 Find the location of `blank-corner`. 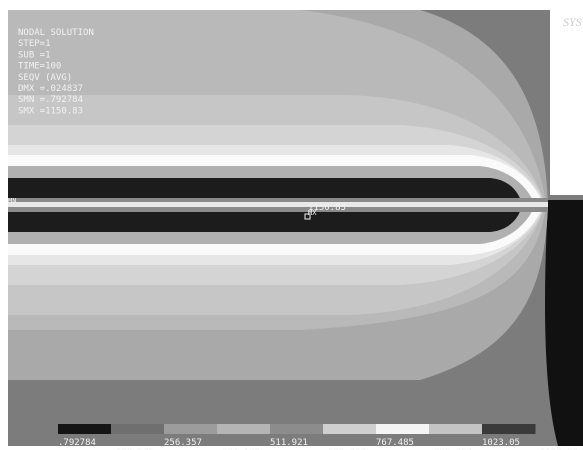

blank-corner is located at coordinates (566, 102).